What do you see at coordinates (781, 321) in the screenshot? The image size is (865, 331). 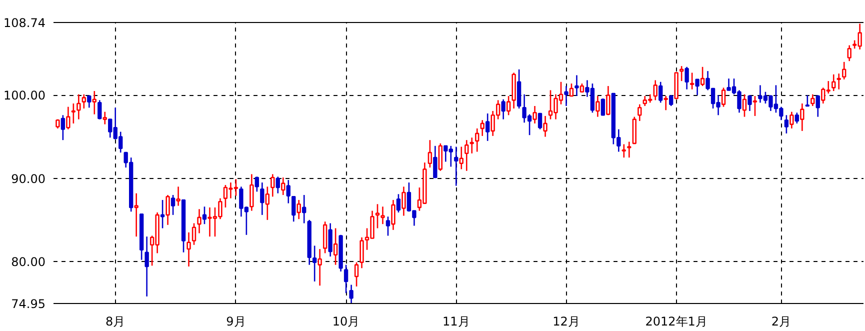 I see `x-tick-label: 2月` at bounding box center [781, 321].